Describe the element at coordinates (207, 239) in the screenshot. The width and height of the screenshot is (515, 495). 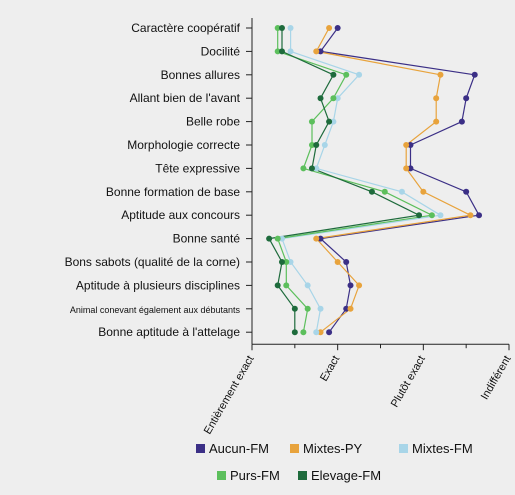
I see `category-label: Bonne santé` at that location.